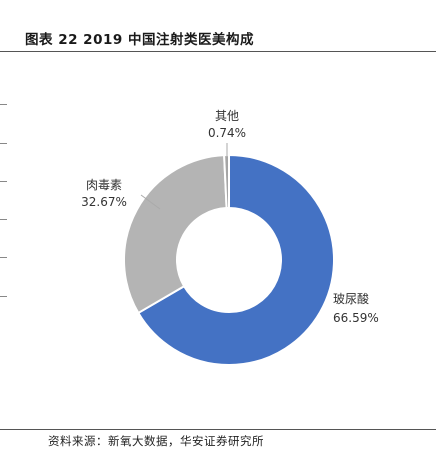  Describe the element at coordinates (356, 318) in the screenshot. I see `slice-label-value-0: 66.59%` at that location.